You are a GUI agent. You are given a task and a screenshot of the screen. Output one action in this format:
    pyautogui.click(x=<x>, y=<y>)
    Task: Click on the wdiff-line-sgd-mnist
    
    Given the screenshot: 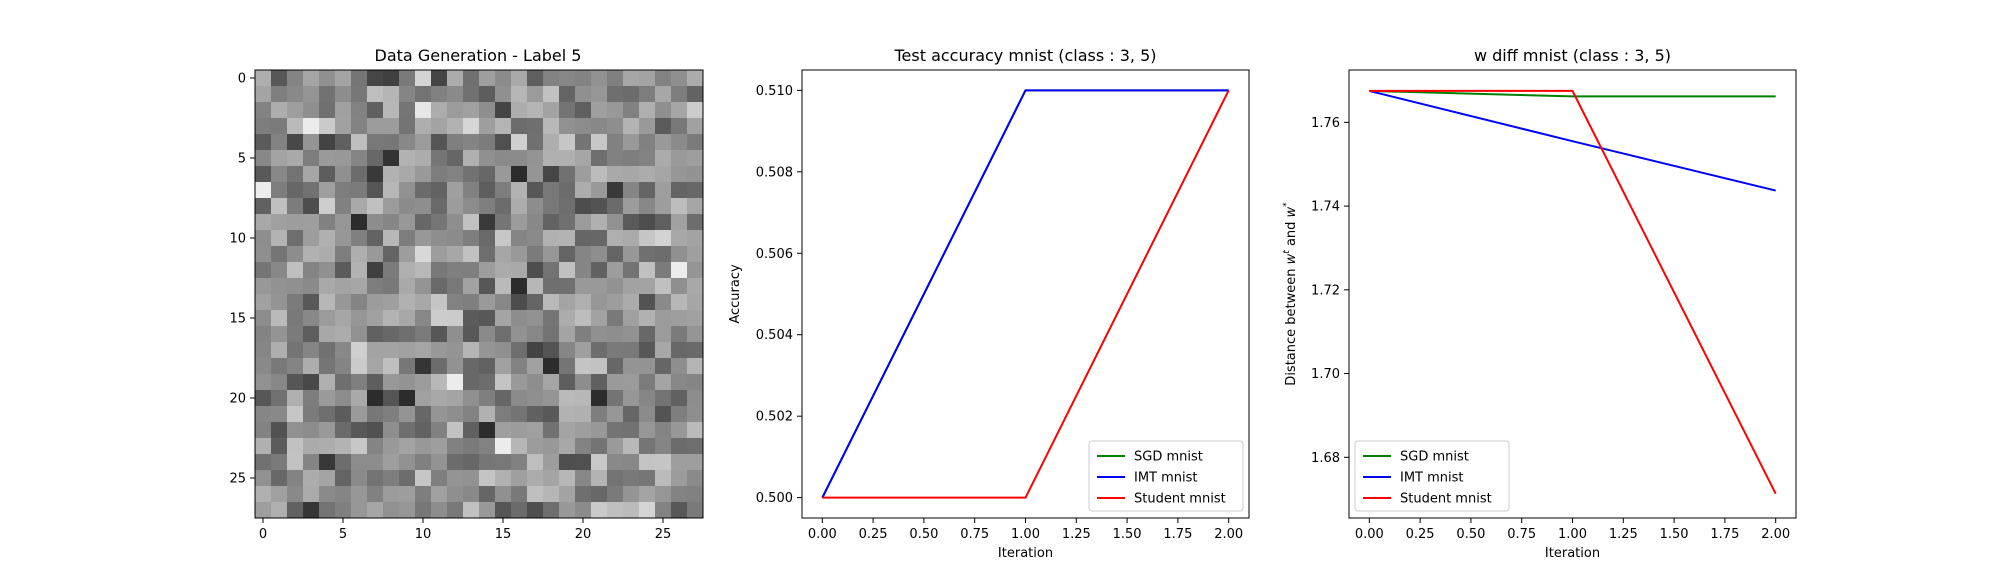 What is the action you would take?
    pyautogui.click(x=1572, y=93)
    